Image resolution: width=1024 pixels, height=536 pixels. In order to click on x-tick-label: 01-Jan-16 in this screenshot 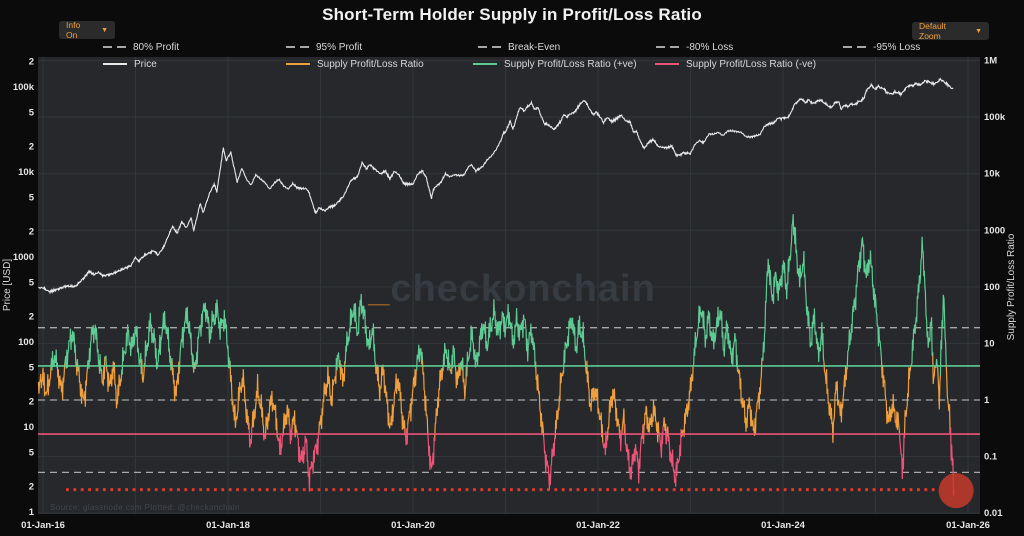, I will do `click(43, 525)`.